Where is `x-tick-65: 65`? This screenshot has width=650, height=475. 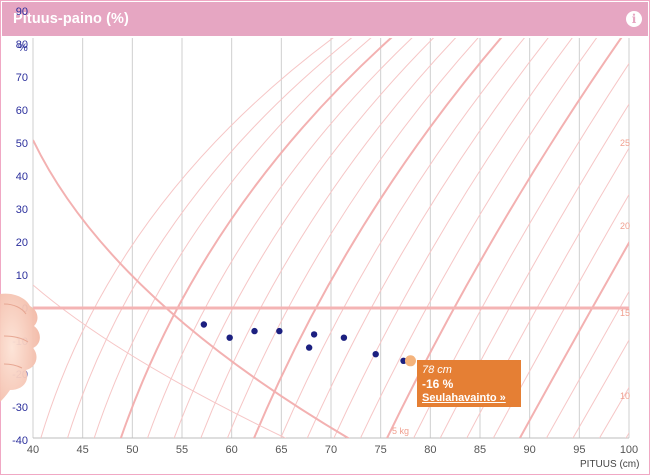 x-tick-65: 65 is located at coordinates (281, 450).